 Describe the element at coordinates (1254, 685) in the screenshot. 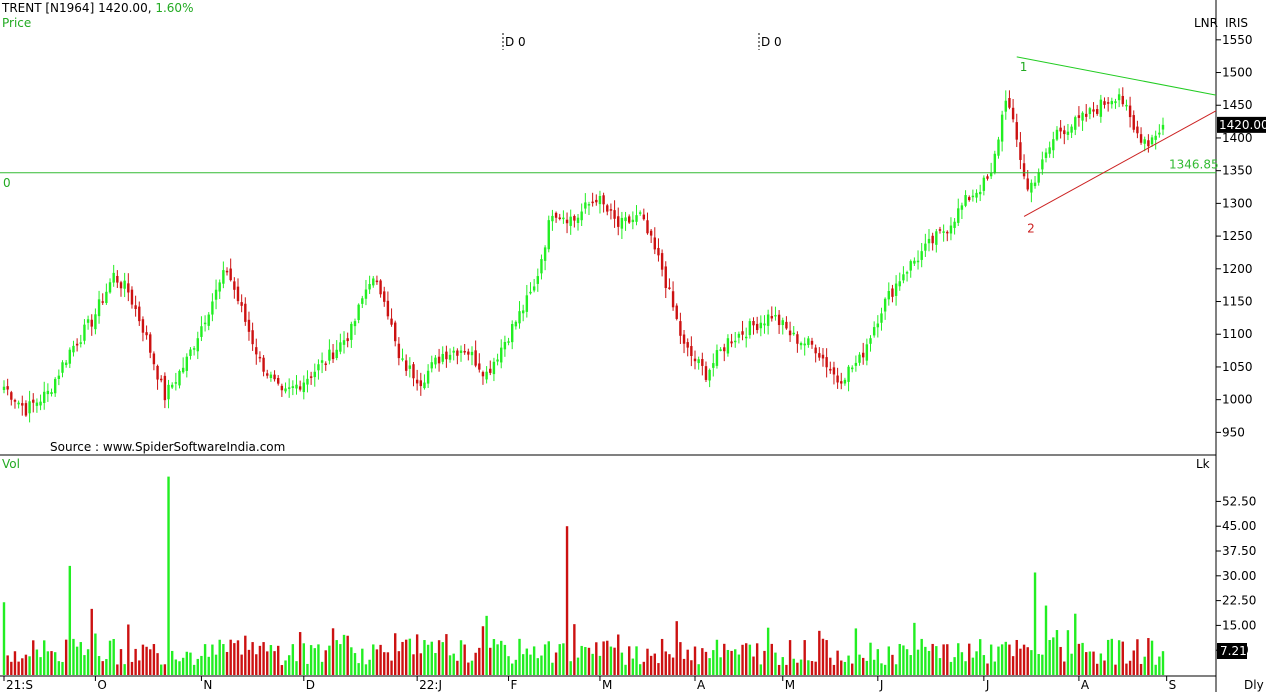

I see `periodicity-label: Dly` at that location.